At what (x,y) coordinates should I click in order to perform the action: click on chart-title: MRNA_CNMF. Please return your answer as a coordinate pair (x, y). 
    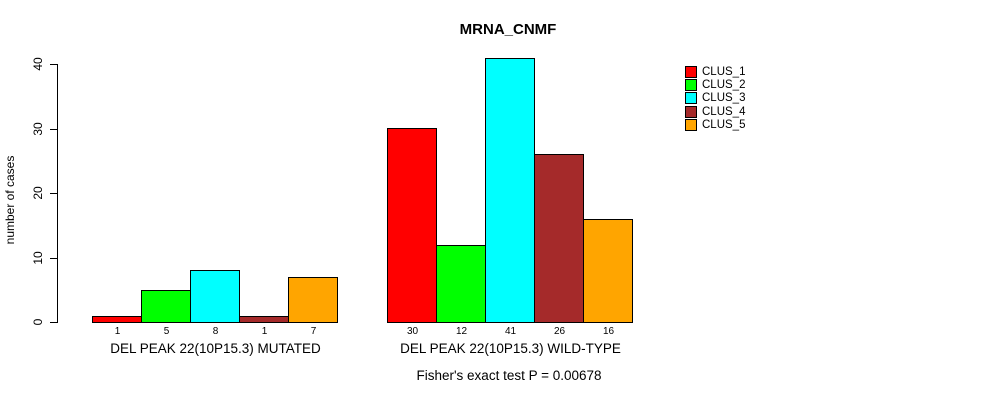
    Looking at the image, I should click on (508, 29).